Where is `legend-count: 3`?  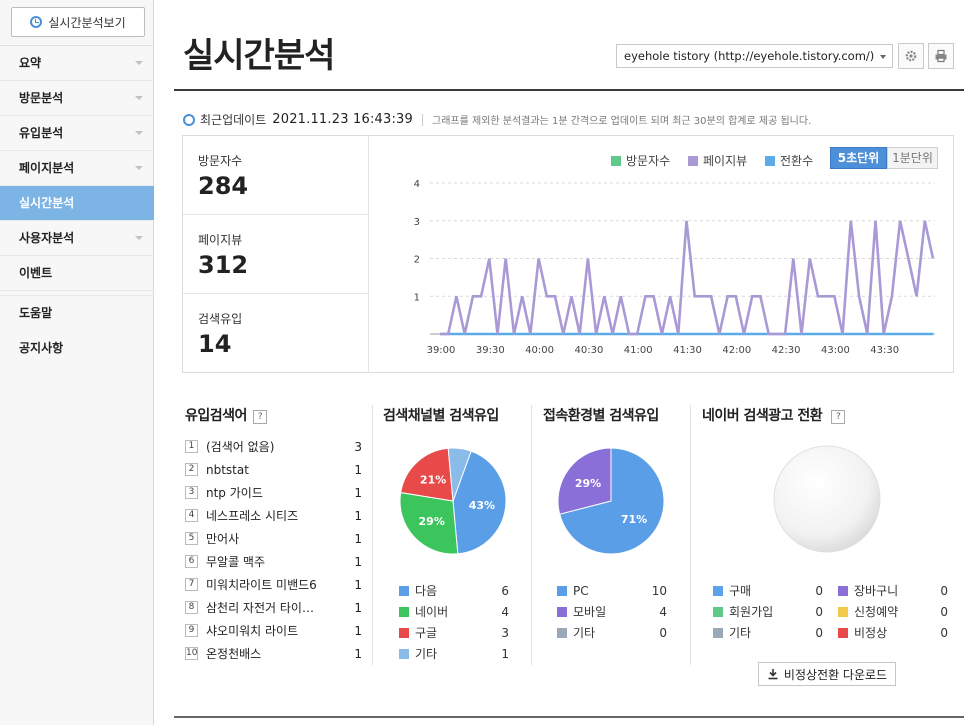 legend-count: 3 is located at coordinates (505, 632).